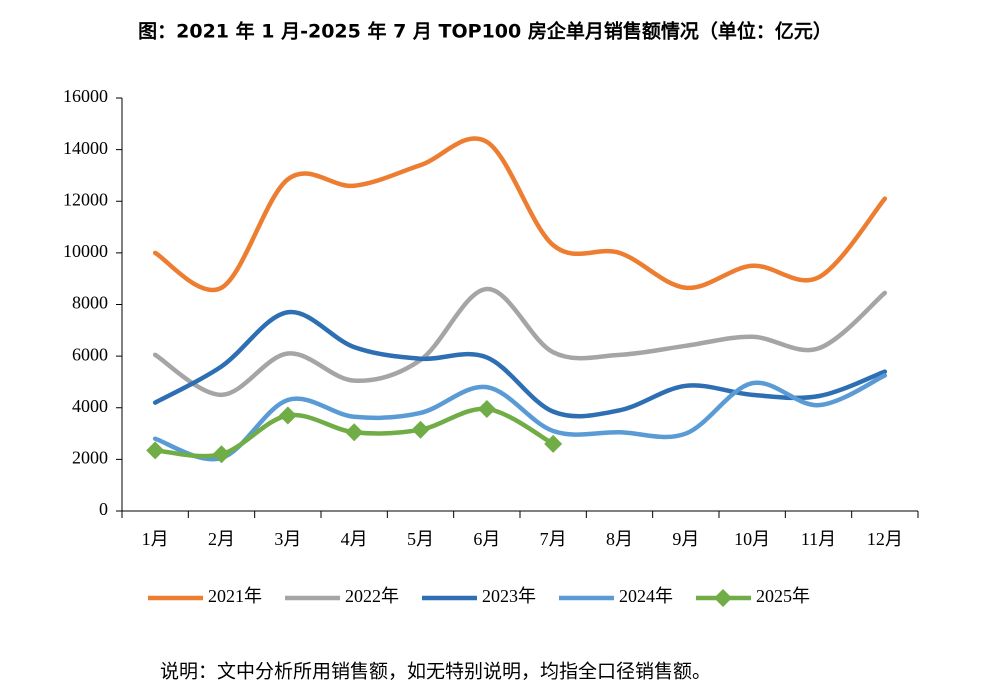 The height and width of the screenshot is (700, 1006). Describe the element at coordinates (90, 406) in the screenshot. I see `y-tick-label: 4000` at that location.